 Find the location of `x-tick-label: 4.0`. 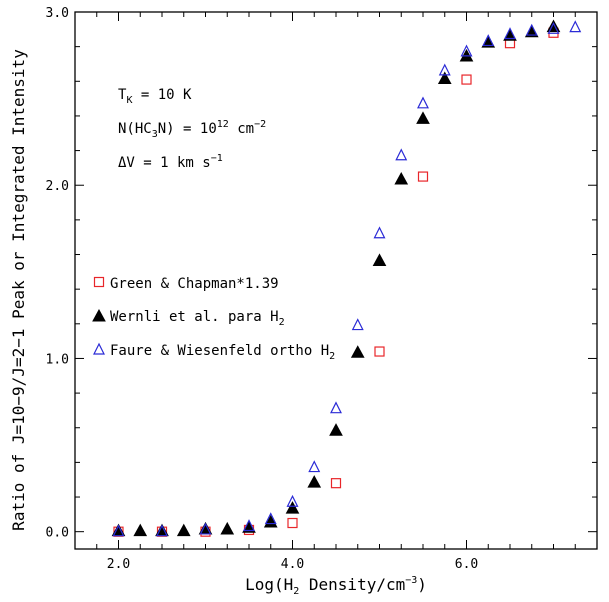

x-tick-label: 4.0 is located at coordinates (292, 564).